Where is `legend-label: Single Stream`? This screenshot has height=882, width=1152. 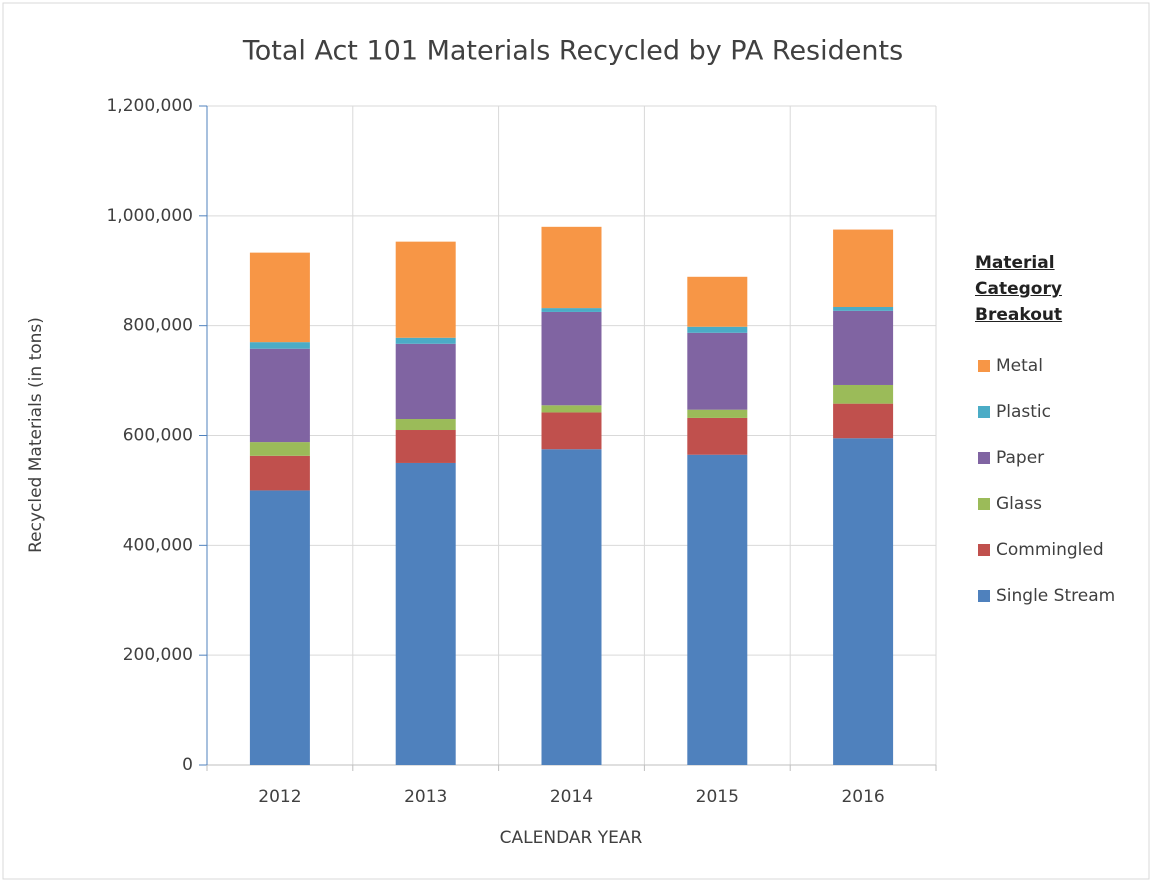 legend-label: Single Stream is located at coordinates (1055, 596).